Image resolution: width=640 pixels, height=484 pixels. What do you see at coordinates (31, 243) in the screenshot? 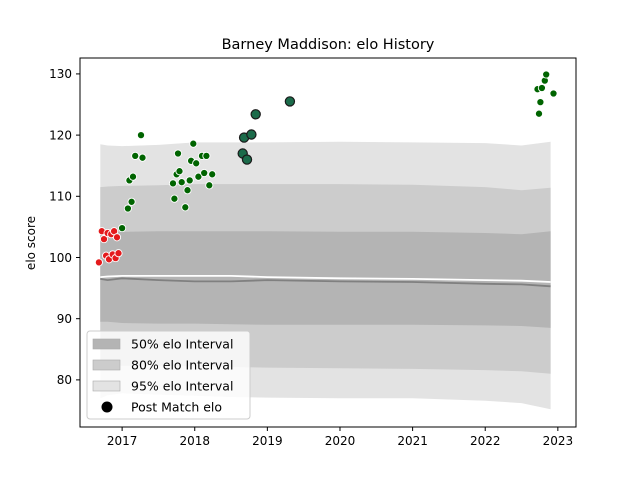
I see `y-axis-label: elo score` at bounding box center [31, 243].